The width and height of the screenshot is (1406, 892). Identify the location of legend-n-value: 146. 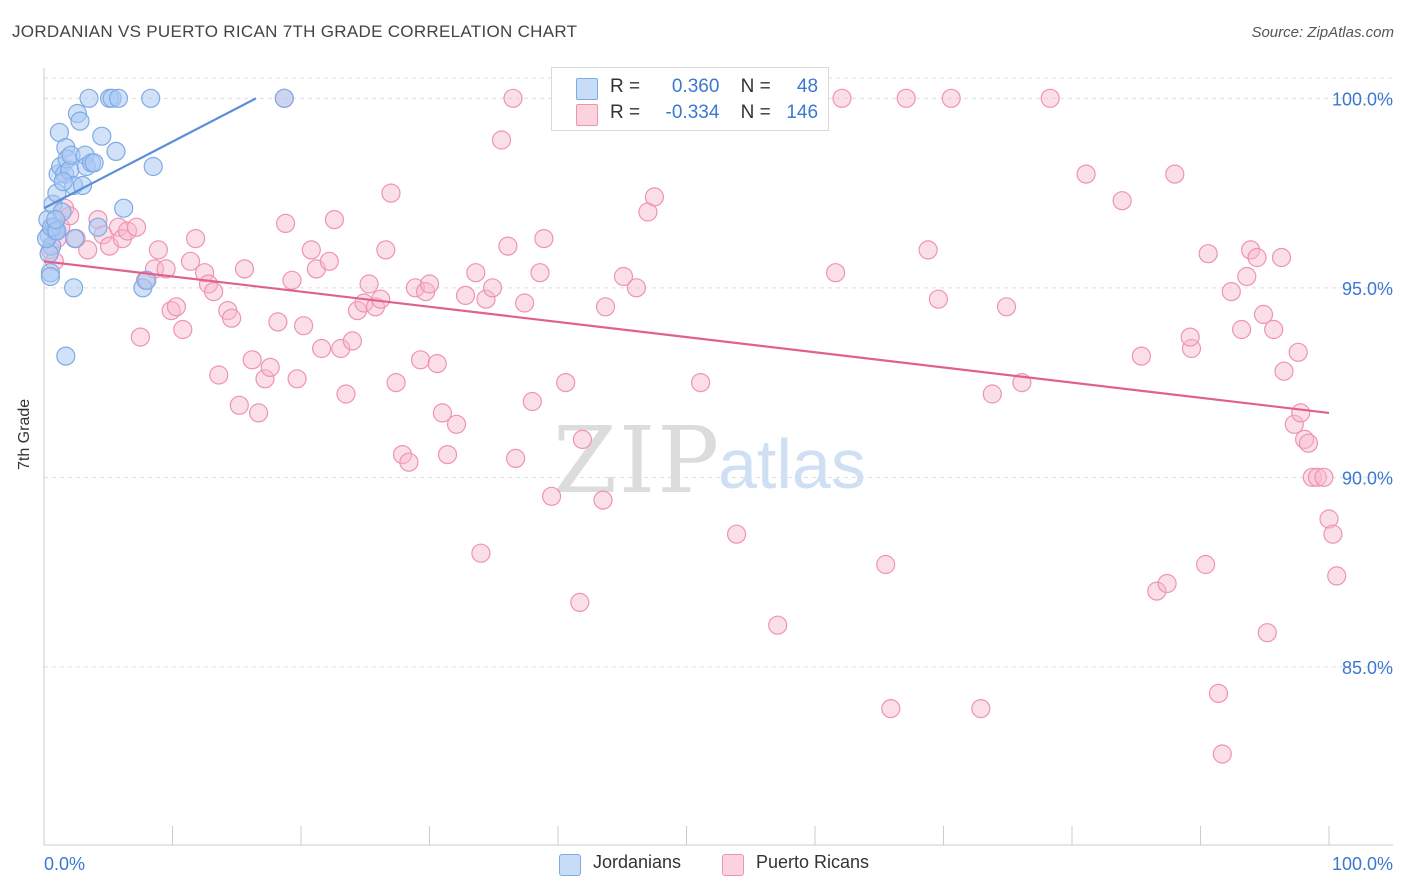
(802, 112).